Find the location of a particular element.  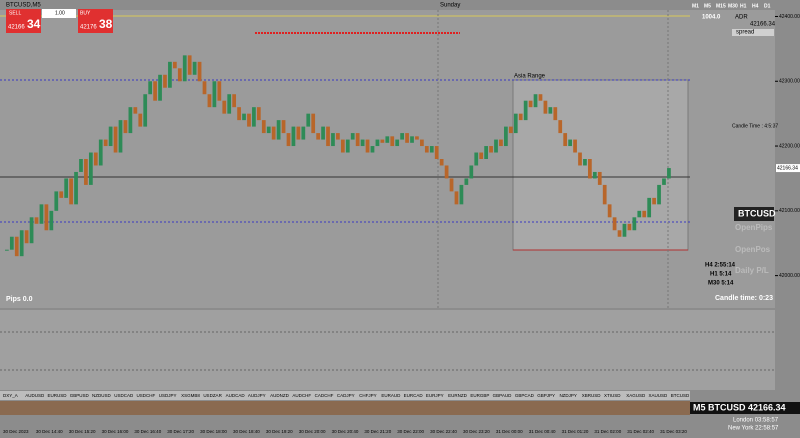

pair-button: XTIUSD is located at coordinates (612, 395).